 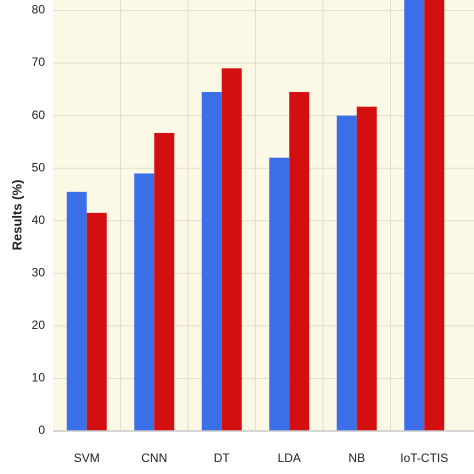 What do you see at coordinates (39, 115) in the screenshot?
I see `y-tick-label: 60` at bounding box center [39, 115].